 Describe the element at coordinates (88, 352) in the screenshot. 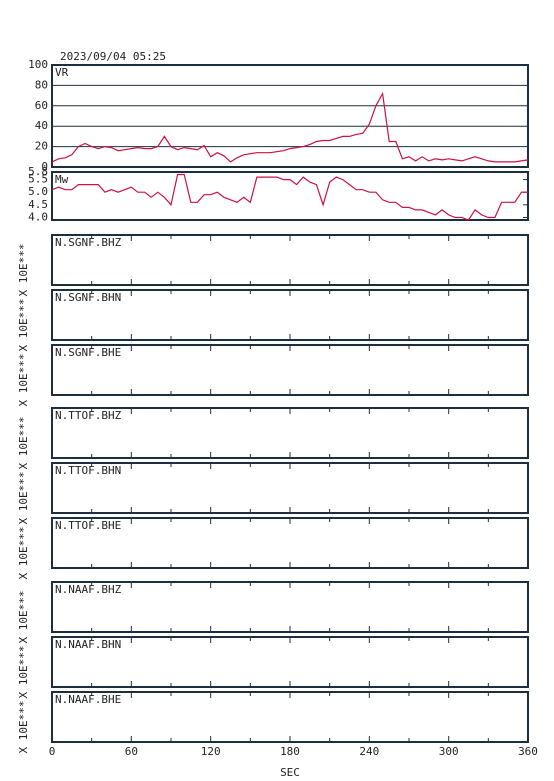

I see `panel-label: N.SGNF.BHE` at that location.